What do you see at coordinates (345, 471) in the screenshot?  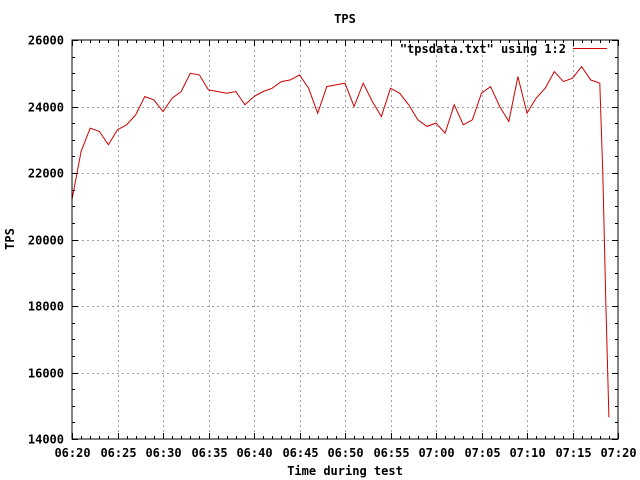 I see `x-axis-label: Time during test` at bounding box center [345, 471].